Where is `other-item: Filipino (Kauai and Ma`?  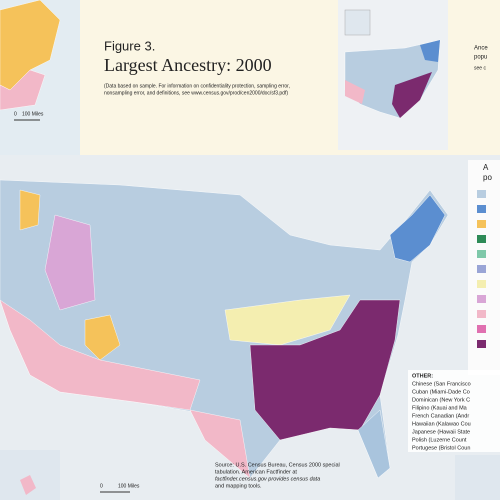
other-item: Filipino (Kauai and Ma is located at coordinates (440, 408).